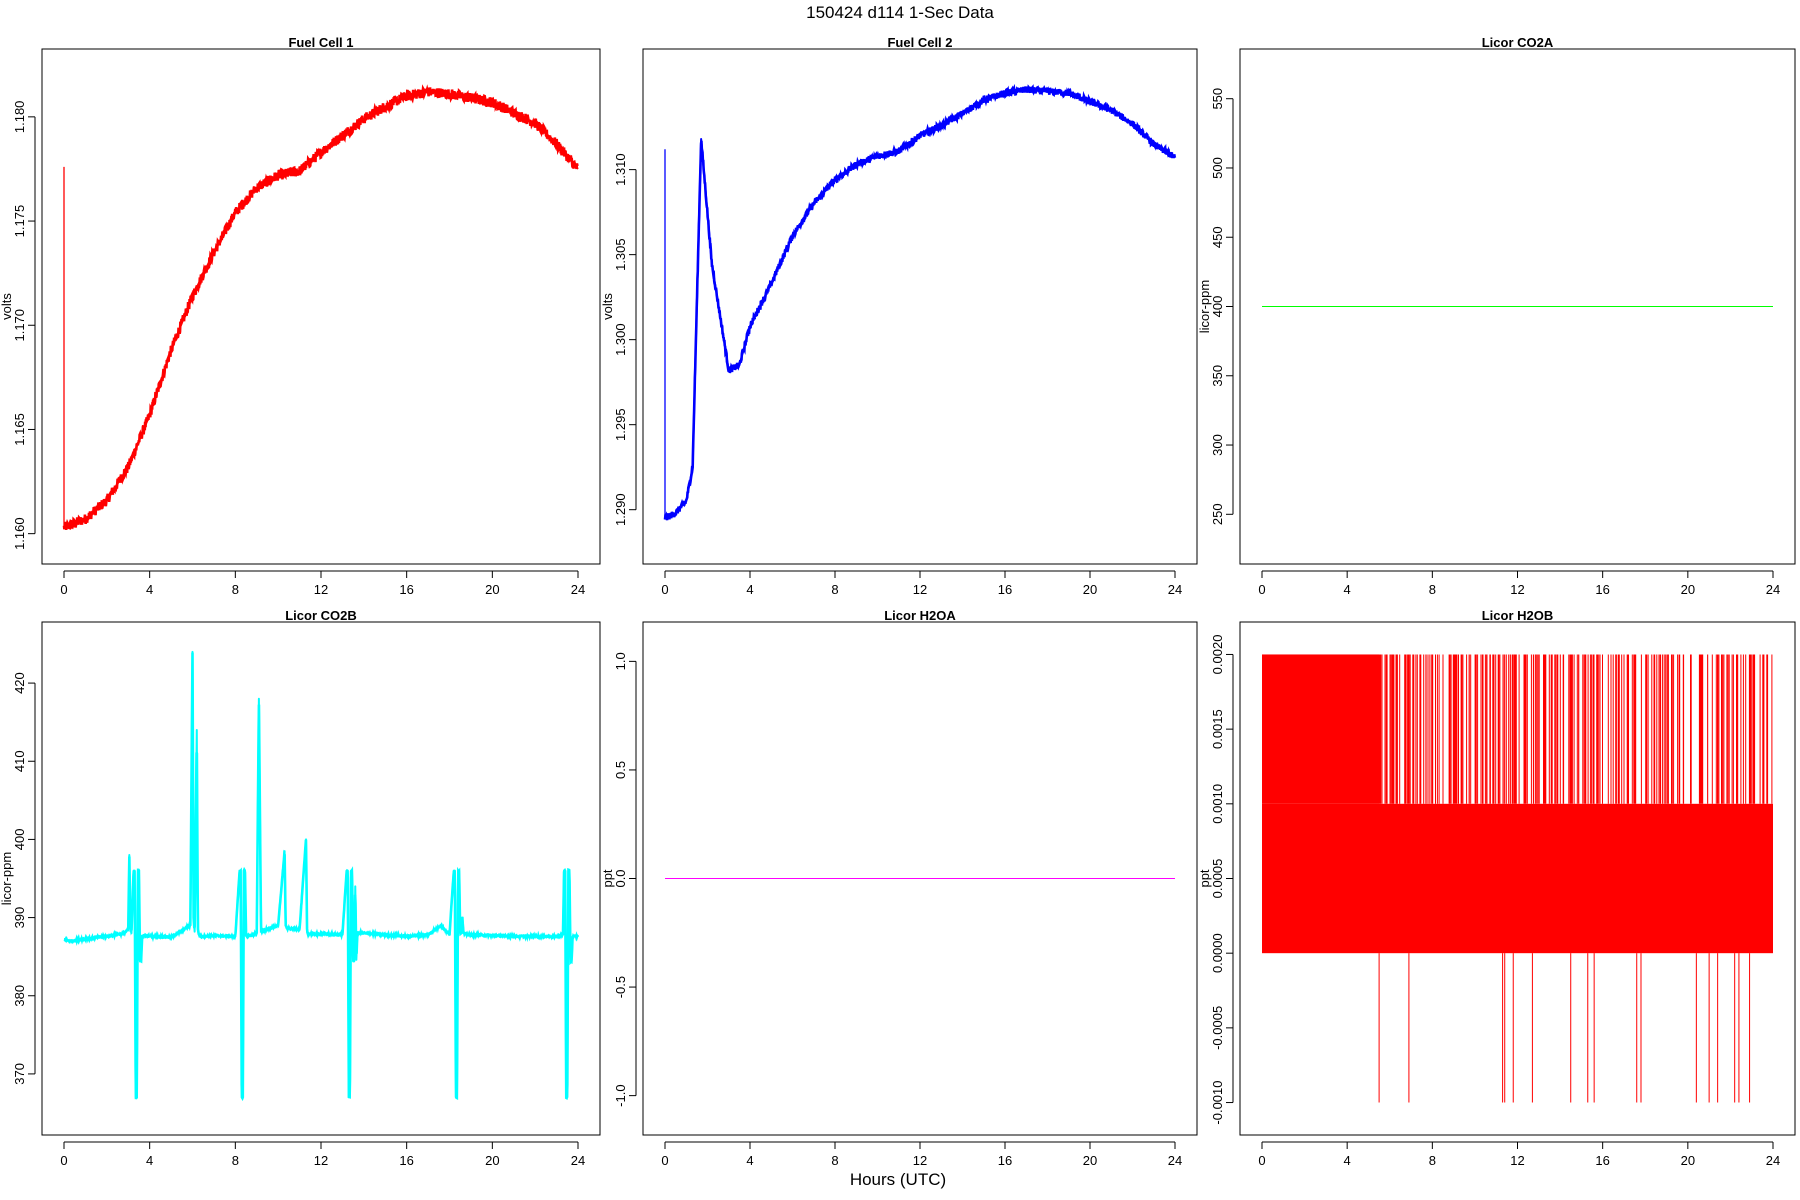 This screenshot has height=1200, width=1800. Describe the element at coordinates (620, 987) in the screenshot. I see `y-tick-label: -0.5` at that location.